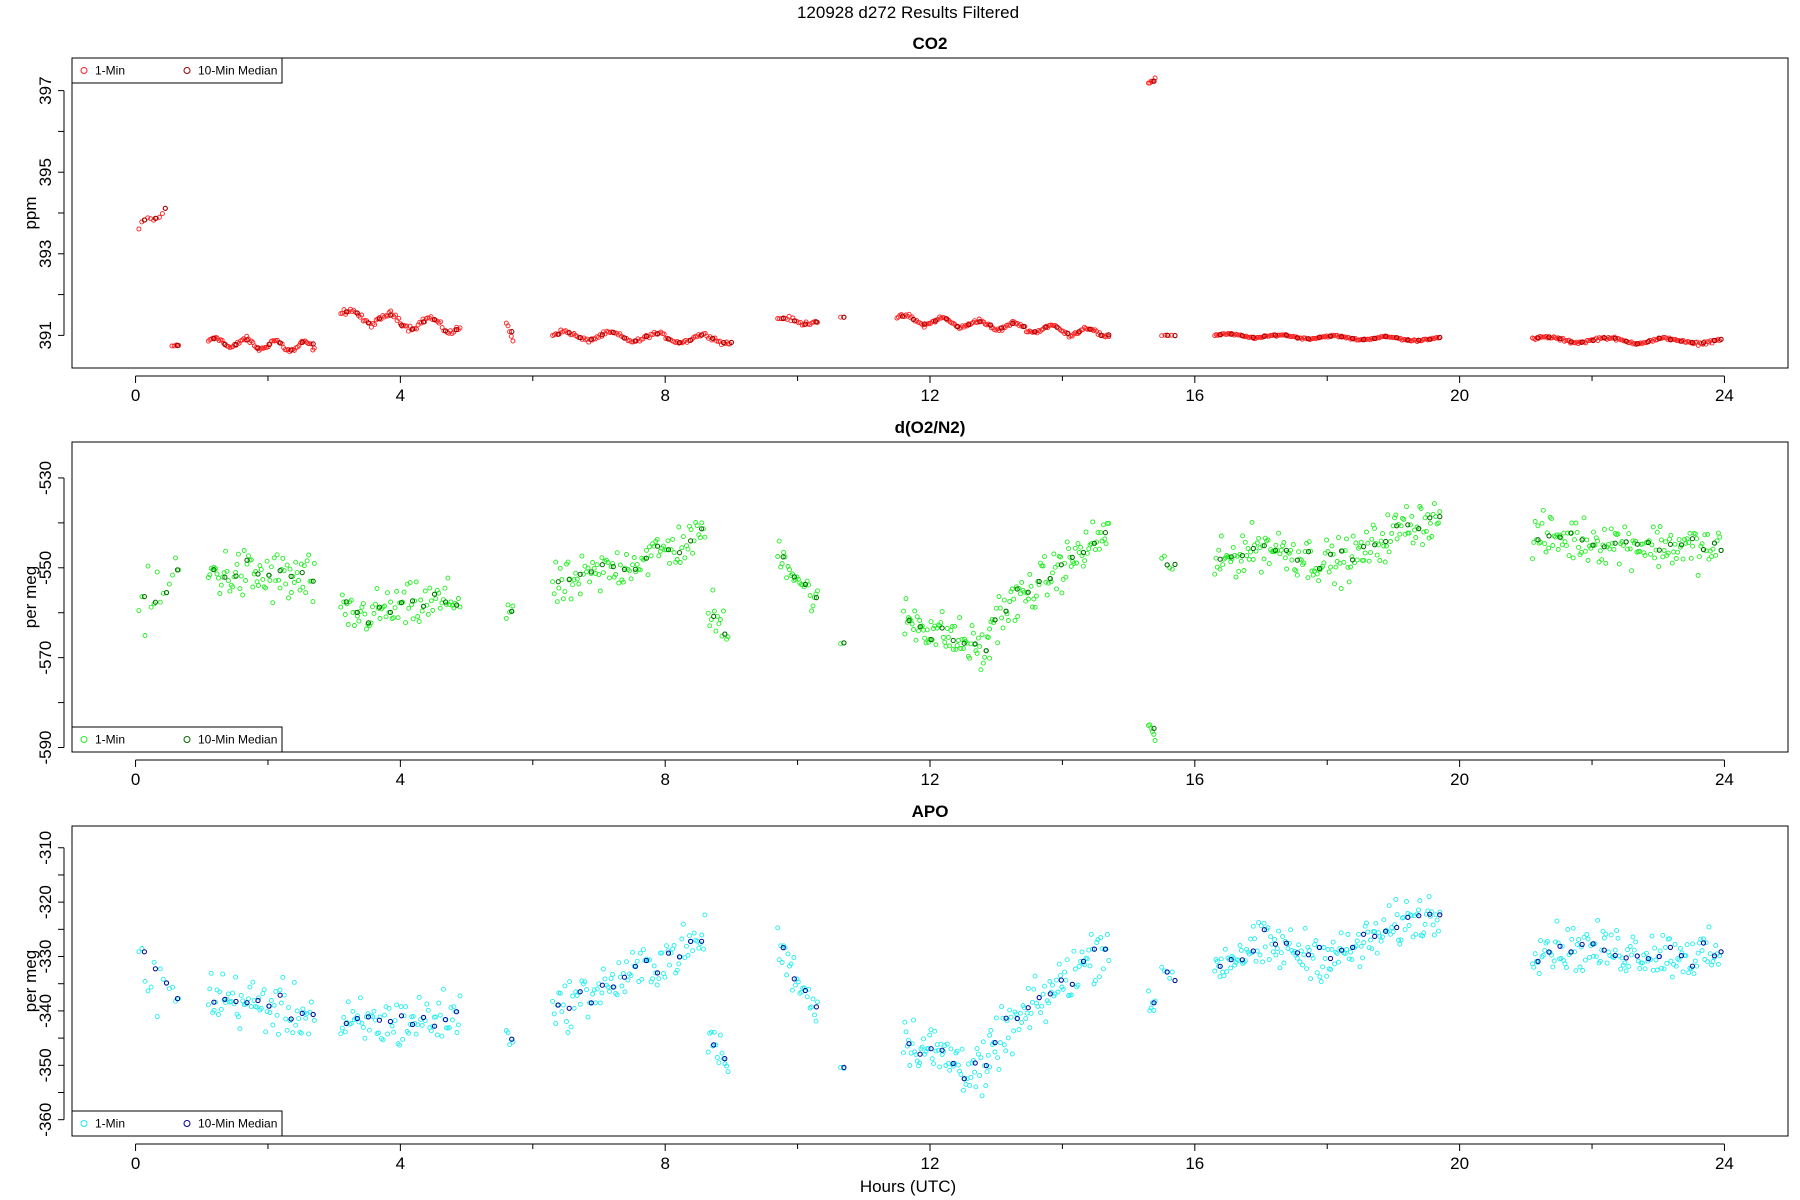  I want to click on legend-marker-median, so click(187, 739).